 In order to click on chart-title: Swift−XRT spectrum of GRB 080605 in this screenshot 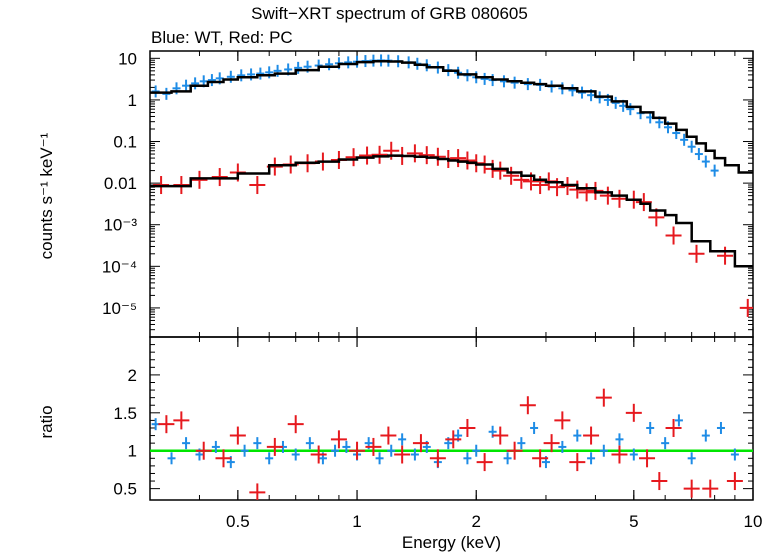, I will do `click(389, 13)`.